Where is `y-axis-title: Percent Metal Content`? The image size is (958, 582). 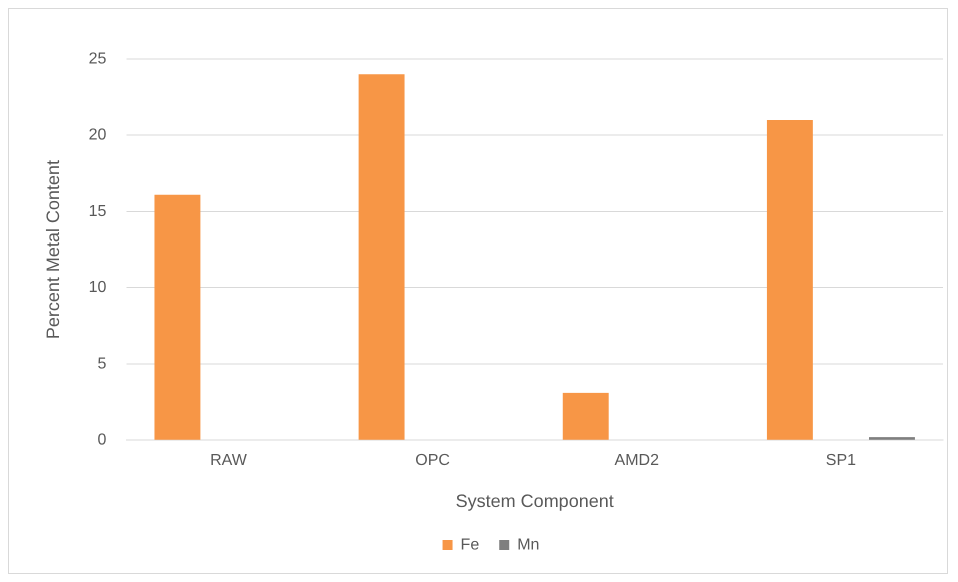 y-axis-title: Percent Metal Content is located at coordinates (52, 250).